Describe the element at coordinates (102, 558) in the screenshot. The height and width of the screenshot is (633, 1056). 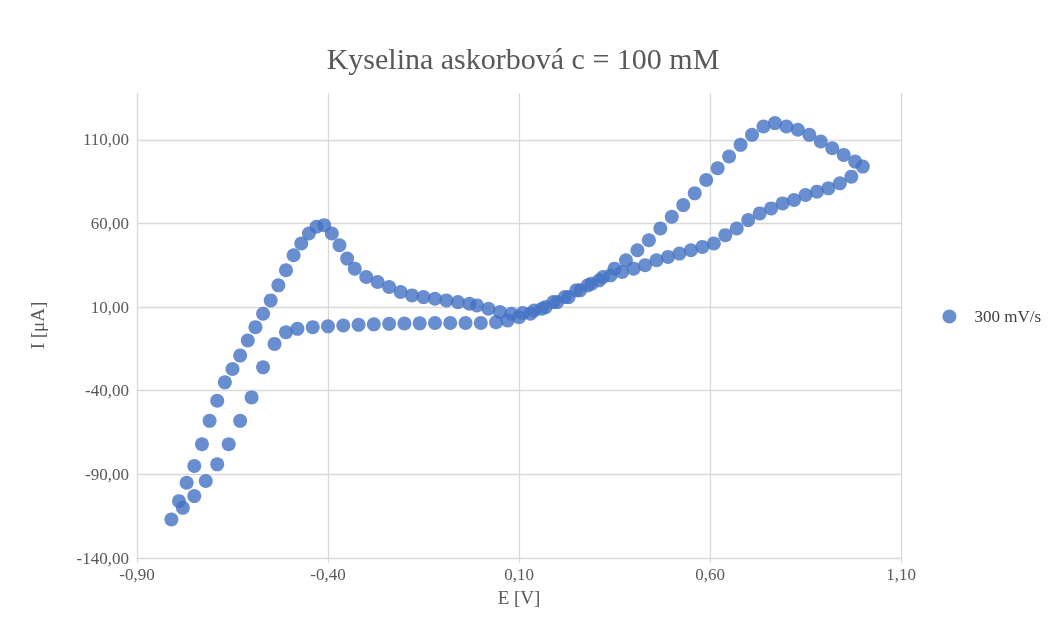
I see `y-tick-label: -140,00` at that location.